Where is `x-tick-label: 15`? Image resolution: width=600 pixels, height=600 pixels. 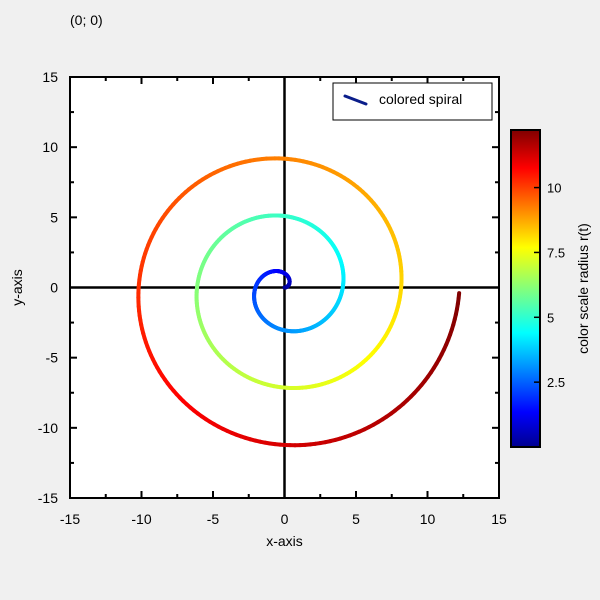 x-tick-label: 15 is located at coordinates (499, 519).